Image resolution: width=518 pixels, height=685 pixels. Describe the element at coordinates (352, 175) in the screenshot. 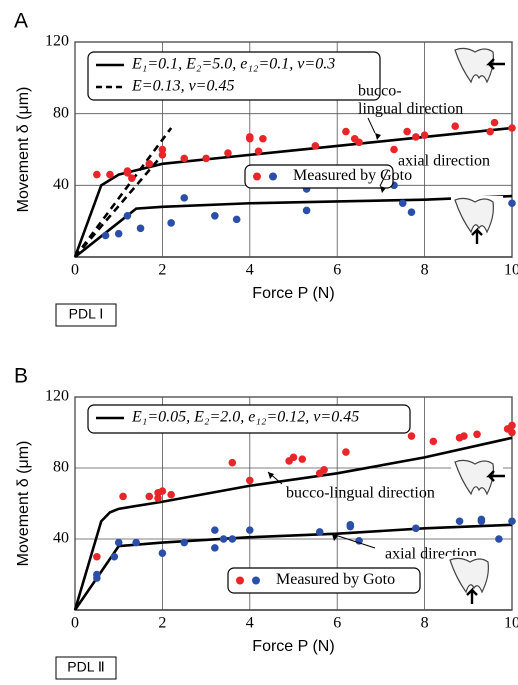

I see `legend-label: Measured by Goto` at that location.